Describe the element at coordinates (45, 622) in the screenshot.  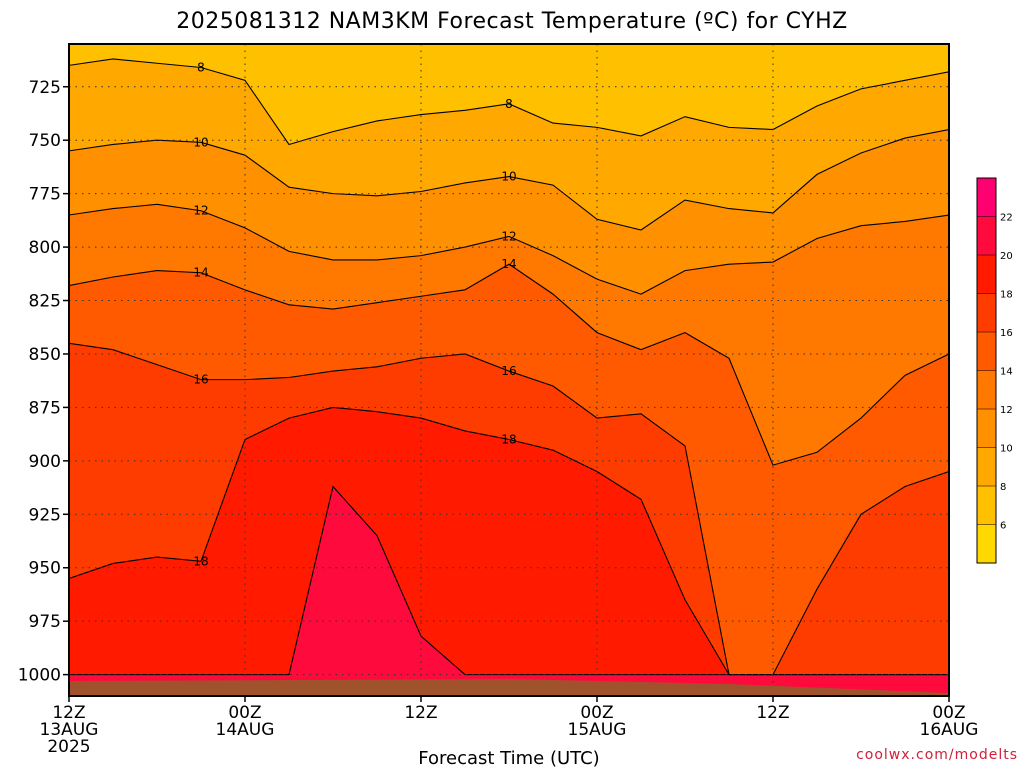
I see `y-tick-label: 975` at that location.